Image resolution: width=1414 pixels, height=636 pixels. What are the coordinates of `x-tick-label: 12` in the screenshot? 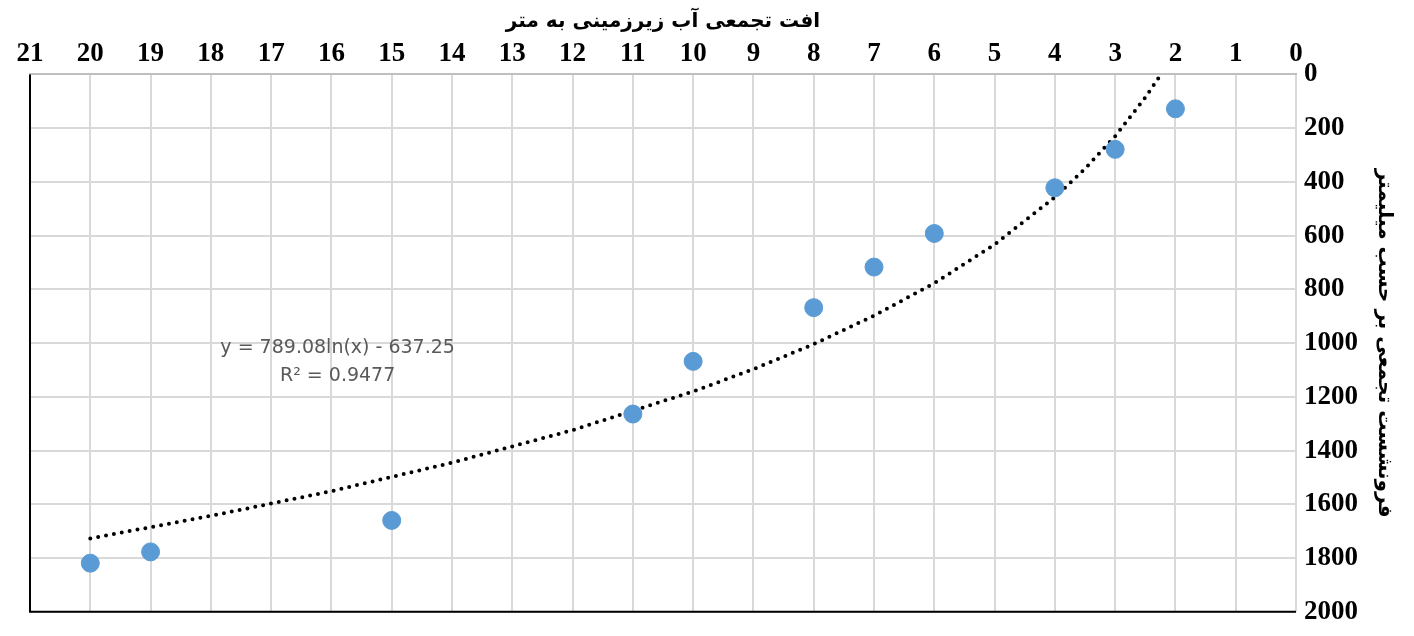 It's located at (573, 52).